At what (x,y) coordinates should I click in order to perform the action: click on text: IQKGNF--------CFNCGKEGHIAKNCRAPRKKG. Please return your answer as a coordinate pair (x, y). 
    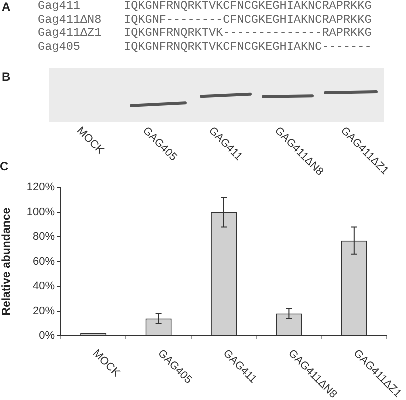
    Looking at the image, I should click on (248, 19).